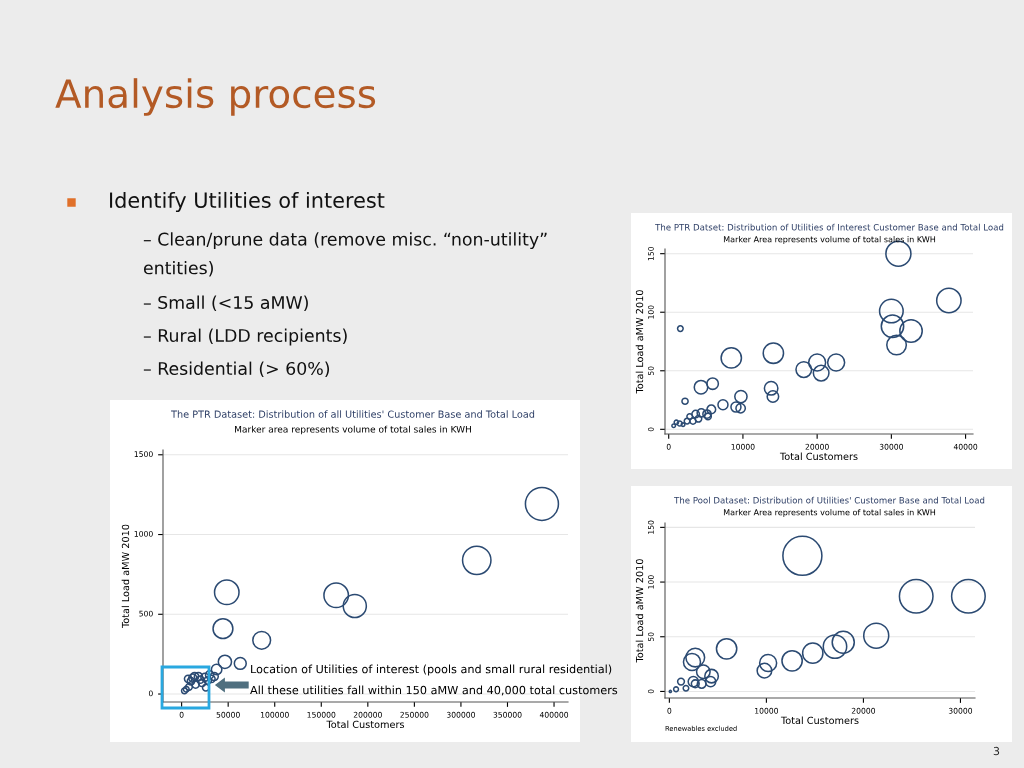  I want to click on chart-title: The PTR Dataset: Distribution of all Utilities' Customer Base and Total Load, so click(353, 414).